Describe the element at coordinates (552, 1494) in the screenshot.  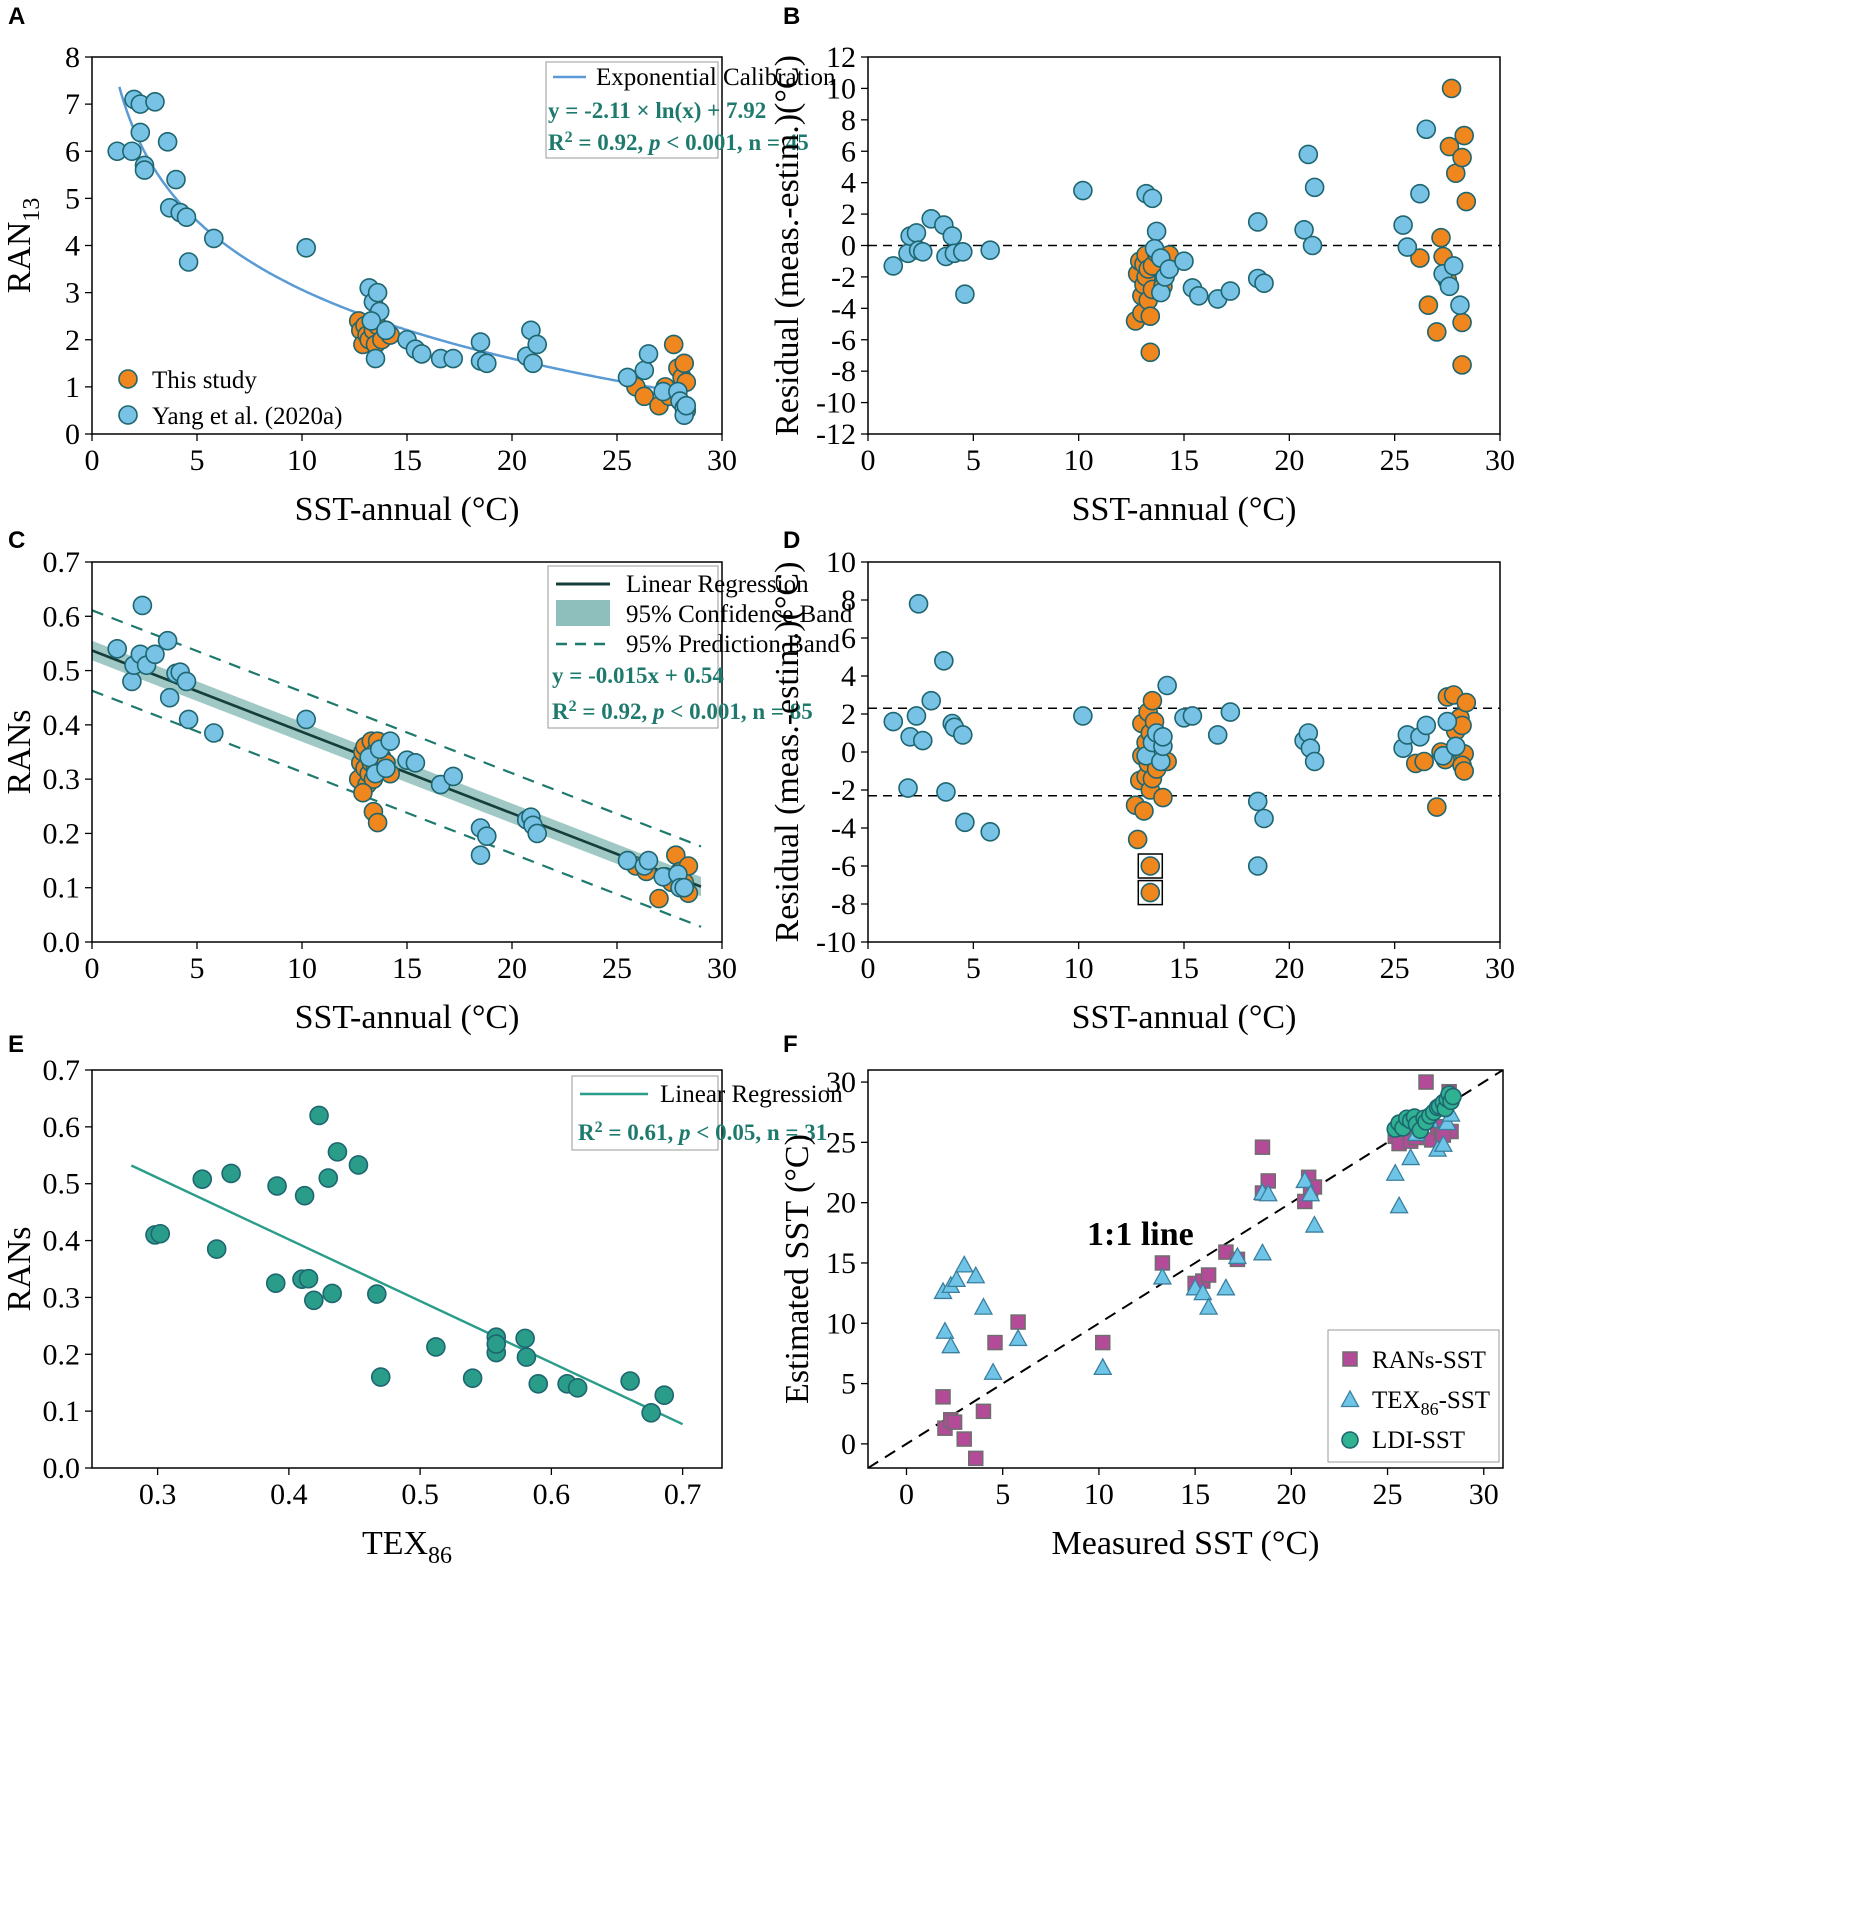
I see `x-tick-label: 0.6` at that location.